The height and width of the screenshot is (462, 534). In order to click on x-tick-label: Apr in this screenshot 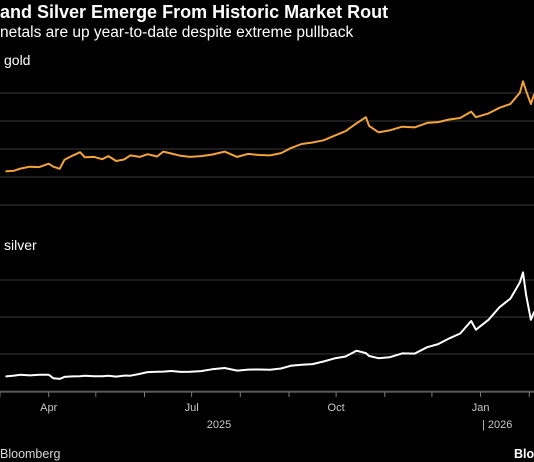, I will do `click(48, 408)`.